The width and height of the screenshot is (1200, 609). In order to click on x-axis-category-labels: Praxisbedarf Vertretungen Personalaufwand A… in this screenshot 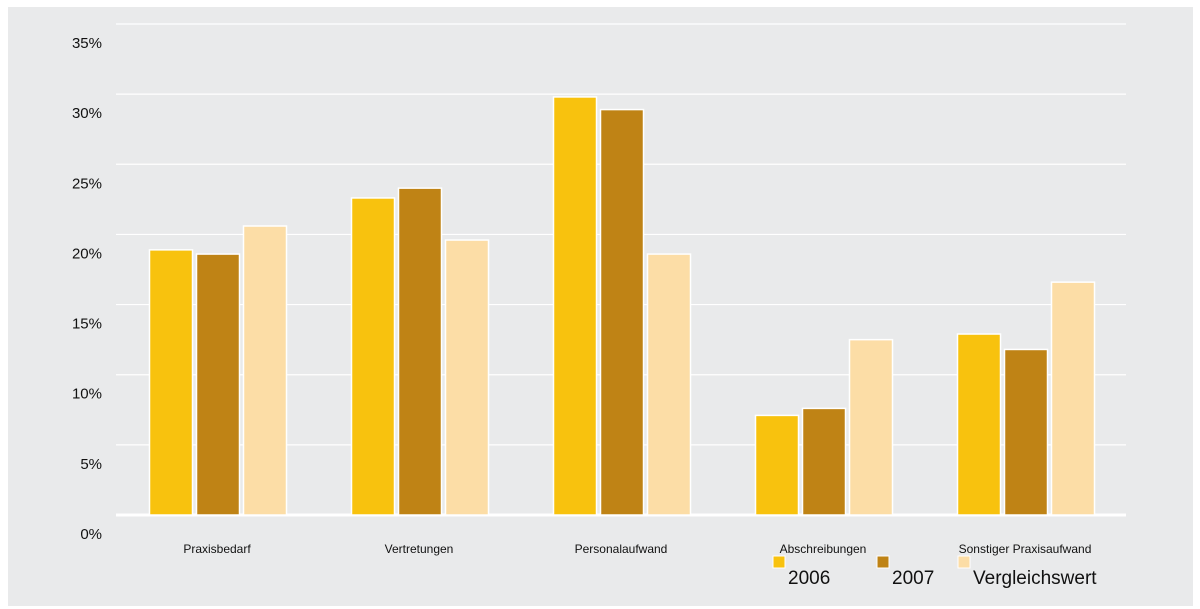, I will do `click(637, 549)`.